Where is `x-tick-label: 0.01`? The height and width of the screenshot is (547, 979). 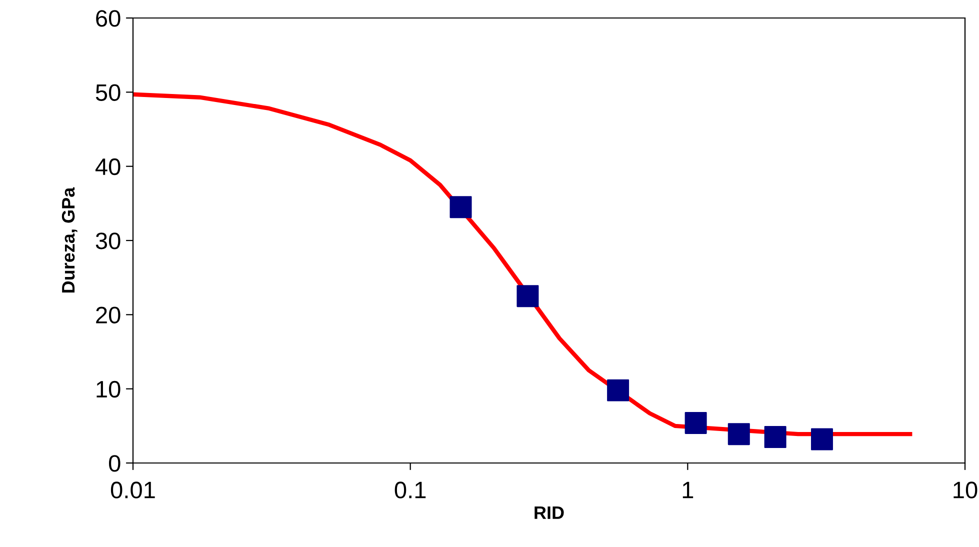
x-tick-label: 0.01 is located at coordinates (132, 490).